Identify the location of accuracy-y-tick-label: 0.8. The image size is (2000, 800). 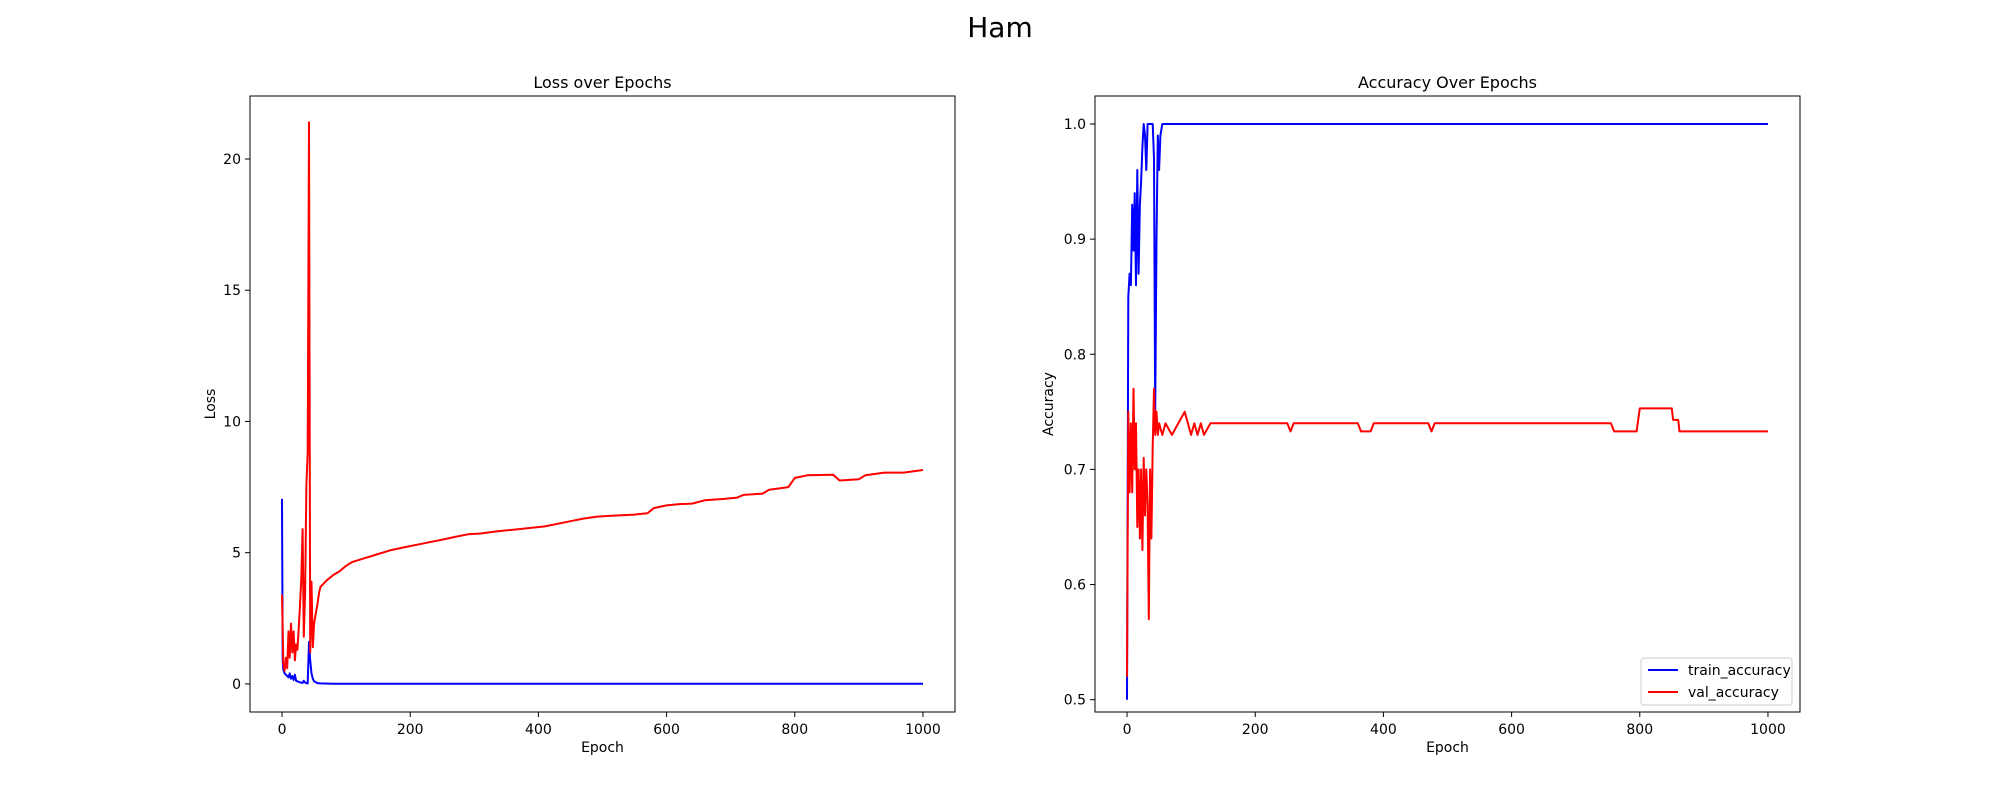
(1075, 355).